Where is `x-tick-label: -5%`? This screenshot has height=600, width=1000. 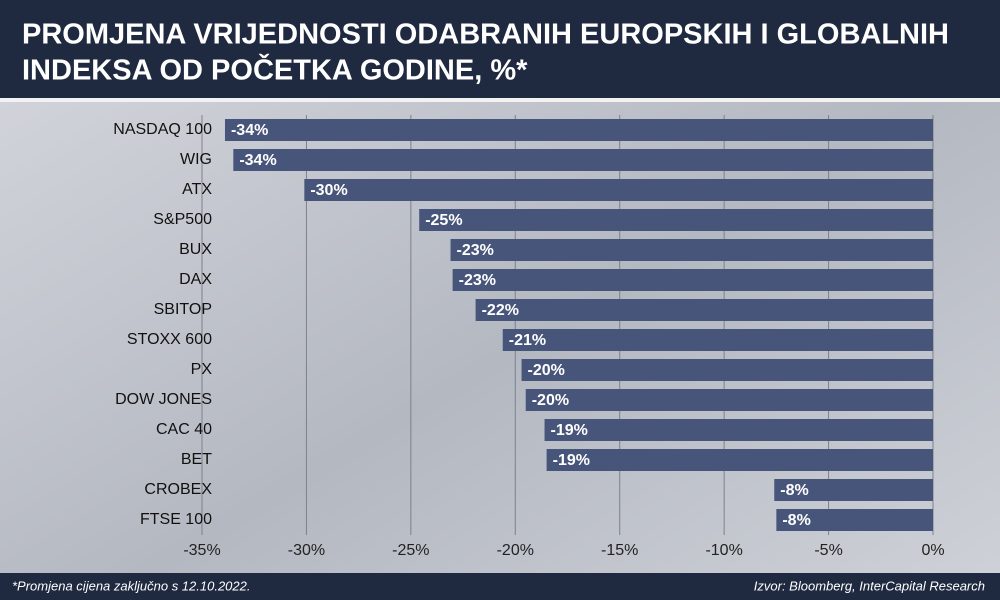
x-tick-label: -5% is located at coordinates (828, 550).